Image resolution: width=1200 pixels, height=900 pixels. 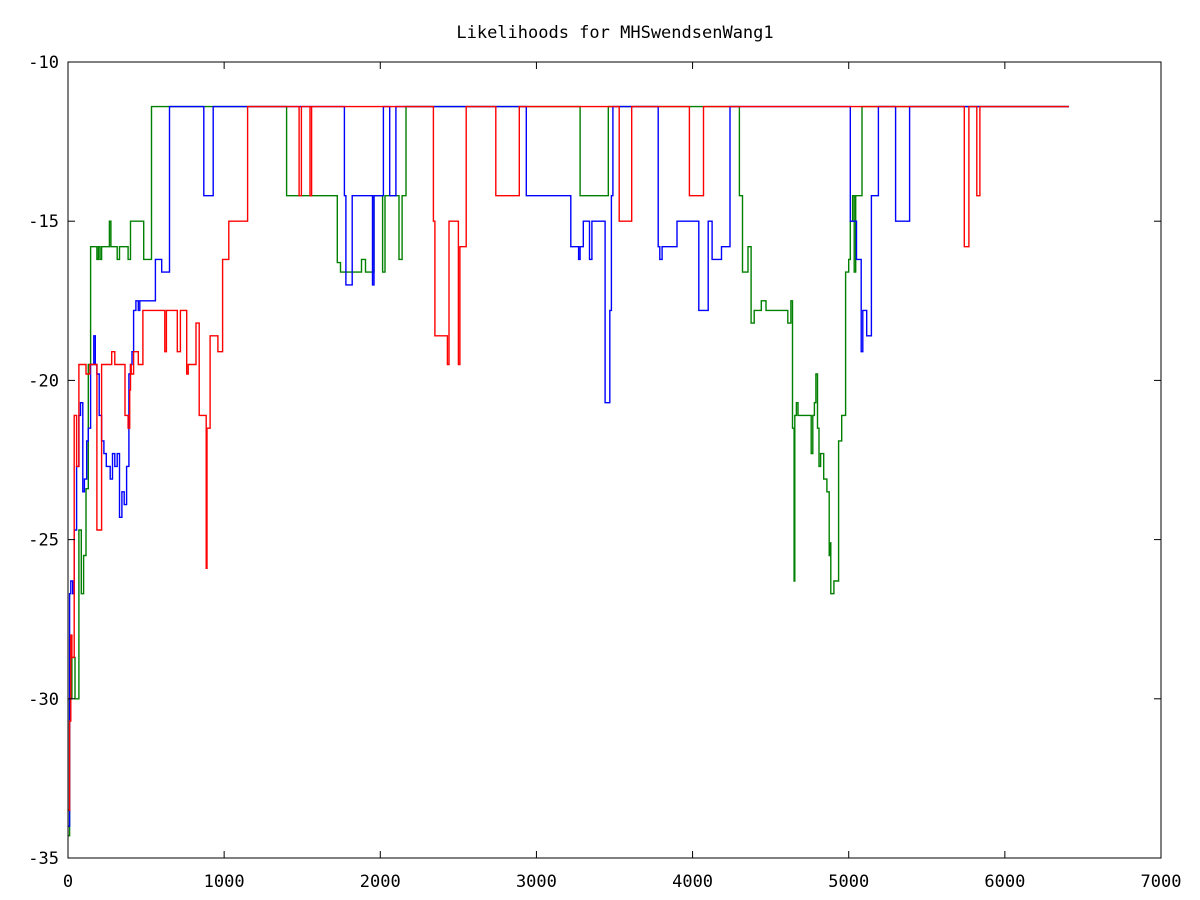 I want to click on y-tick-label: -15, so click(x=43, y=222).